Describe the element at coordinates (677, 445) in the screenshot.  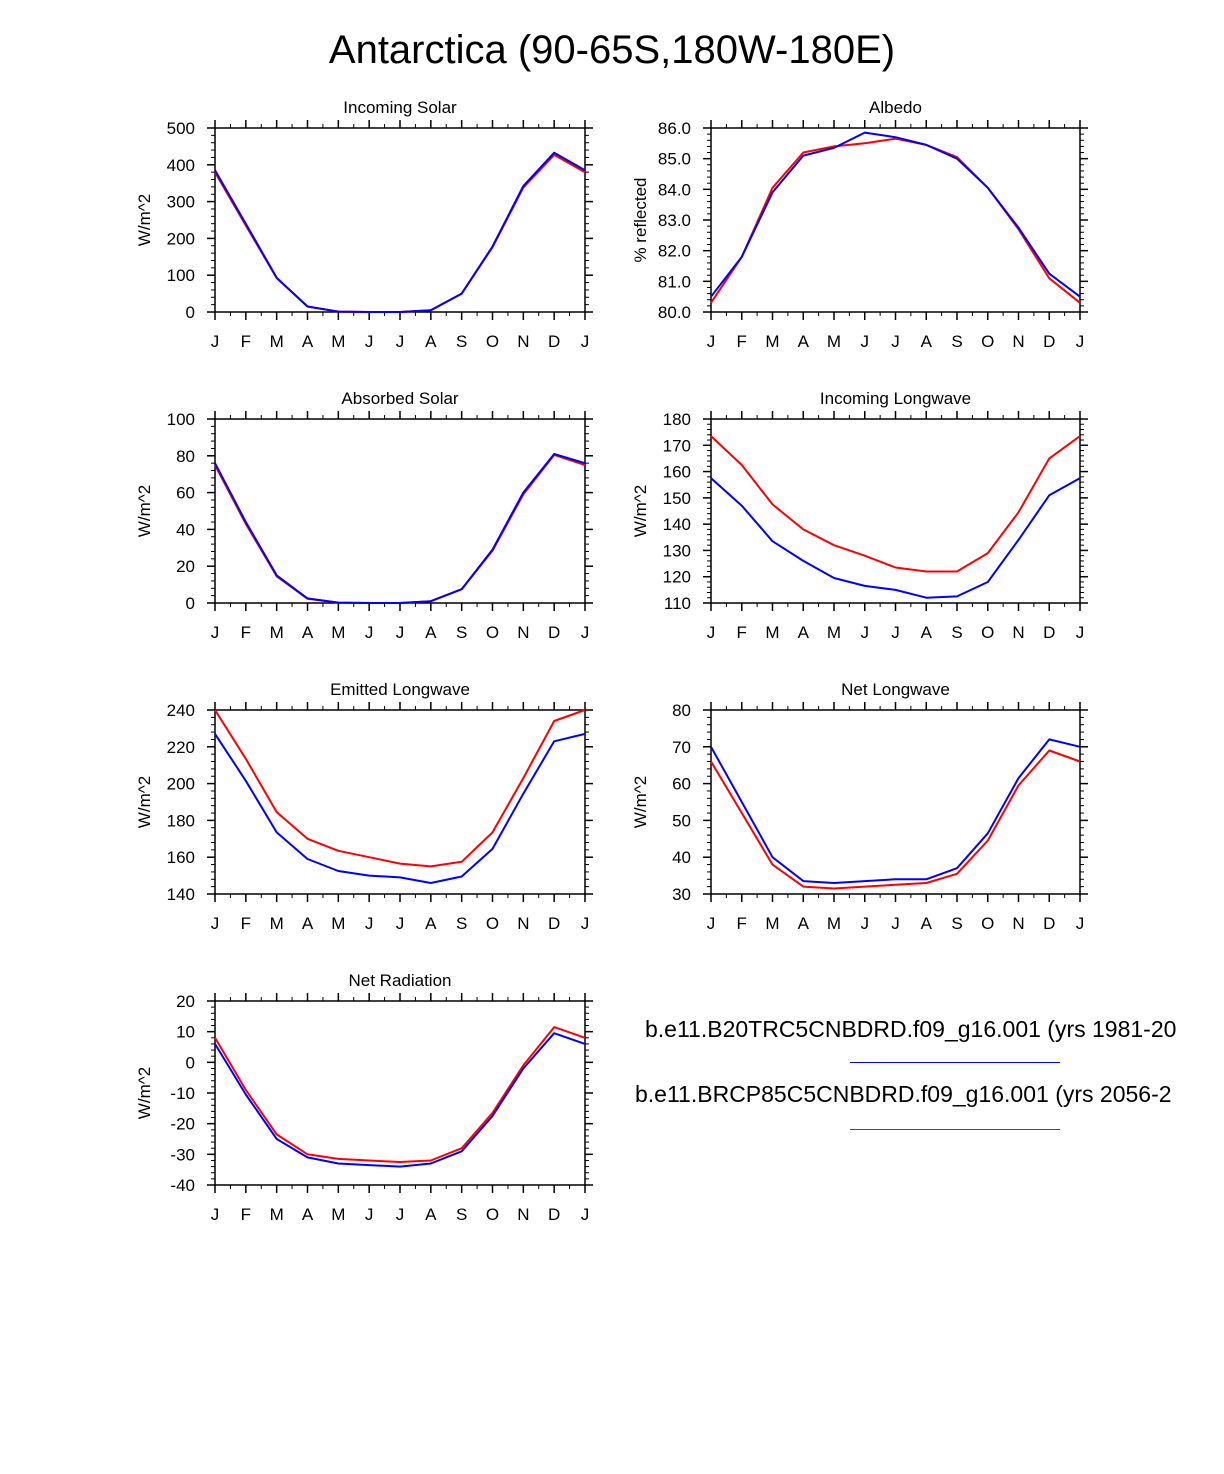
I see `y-tick-label: 170` at that location.